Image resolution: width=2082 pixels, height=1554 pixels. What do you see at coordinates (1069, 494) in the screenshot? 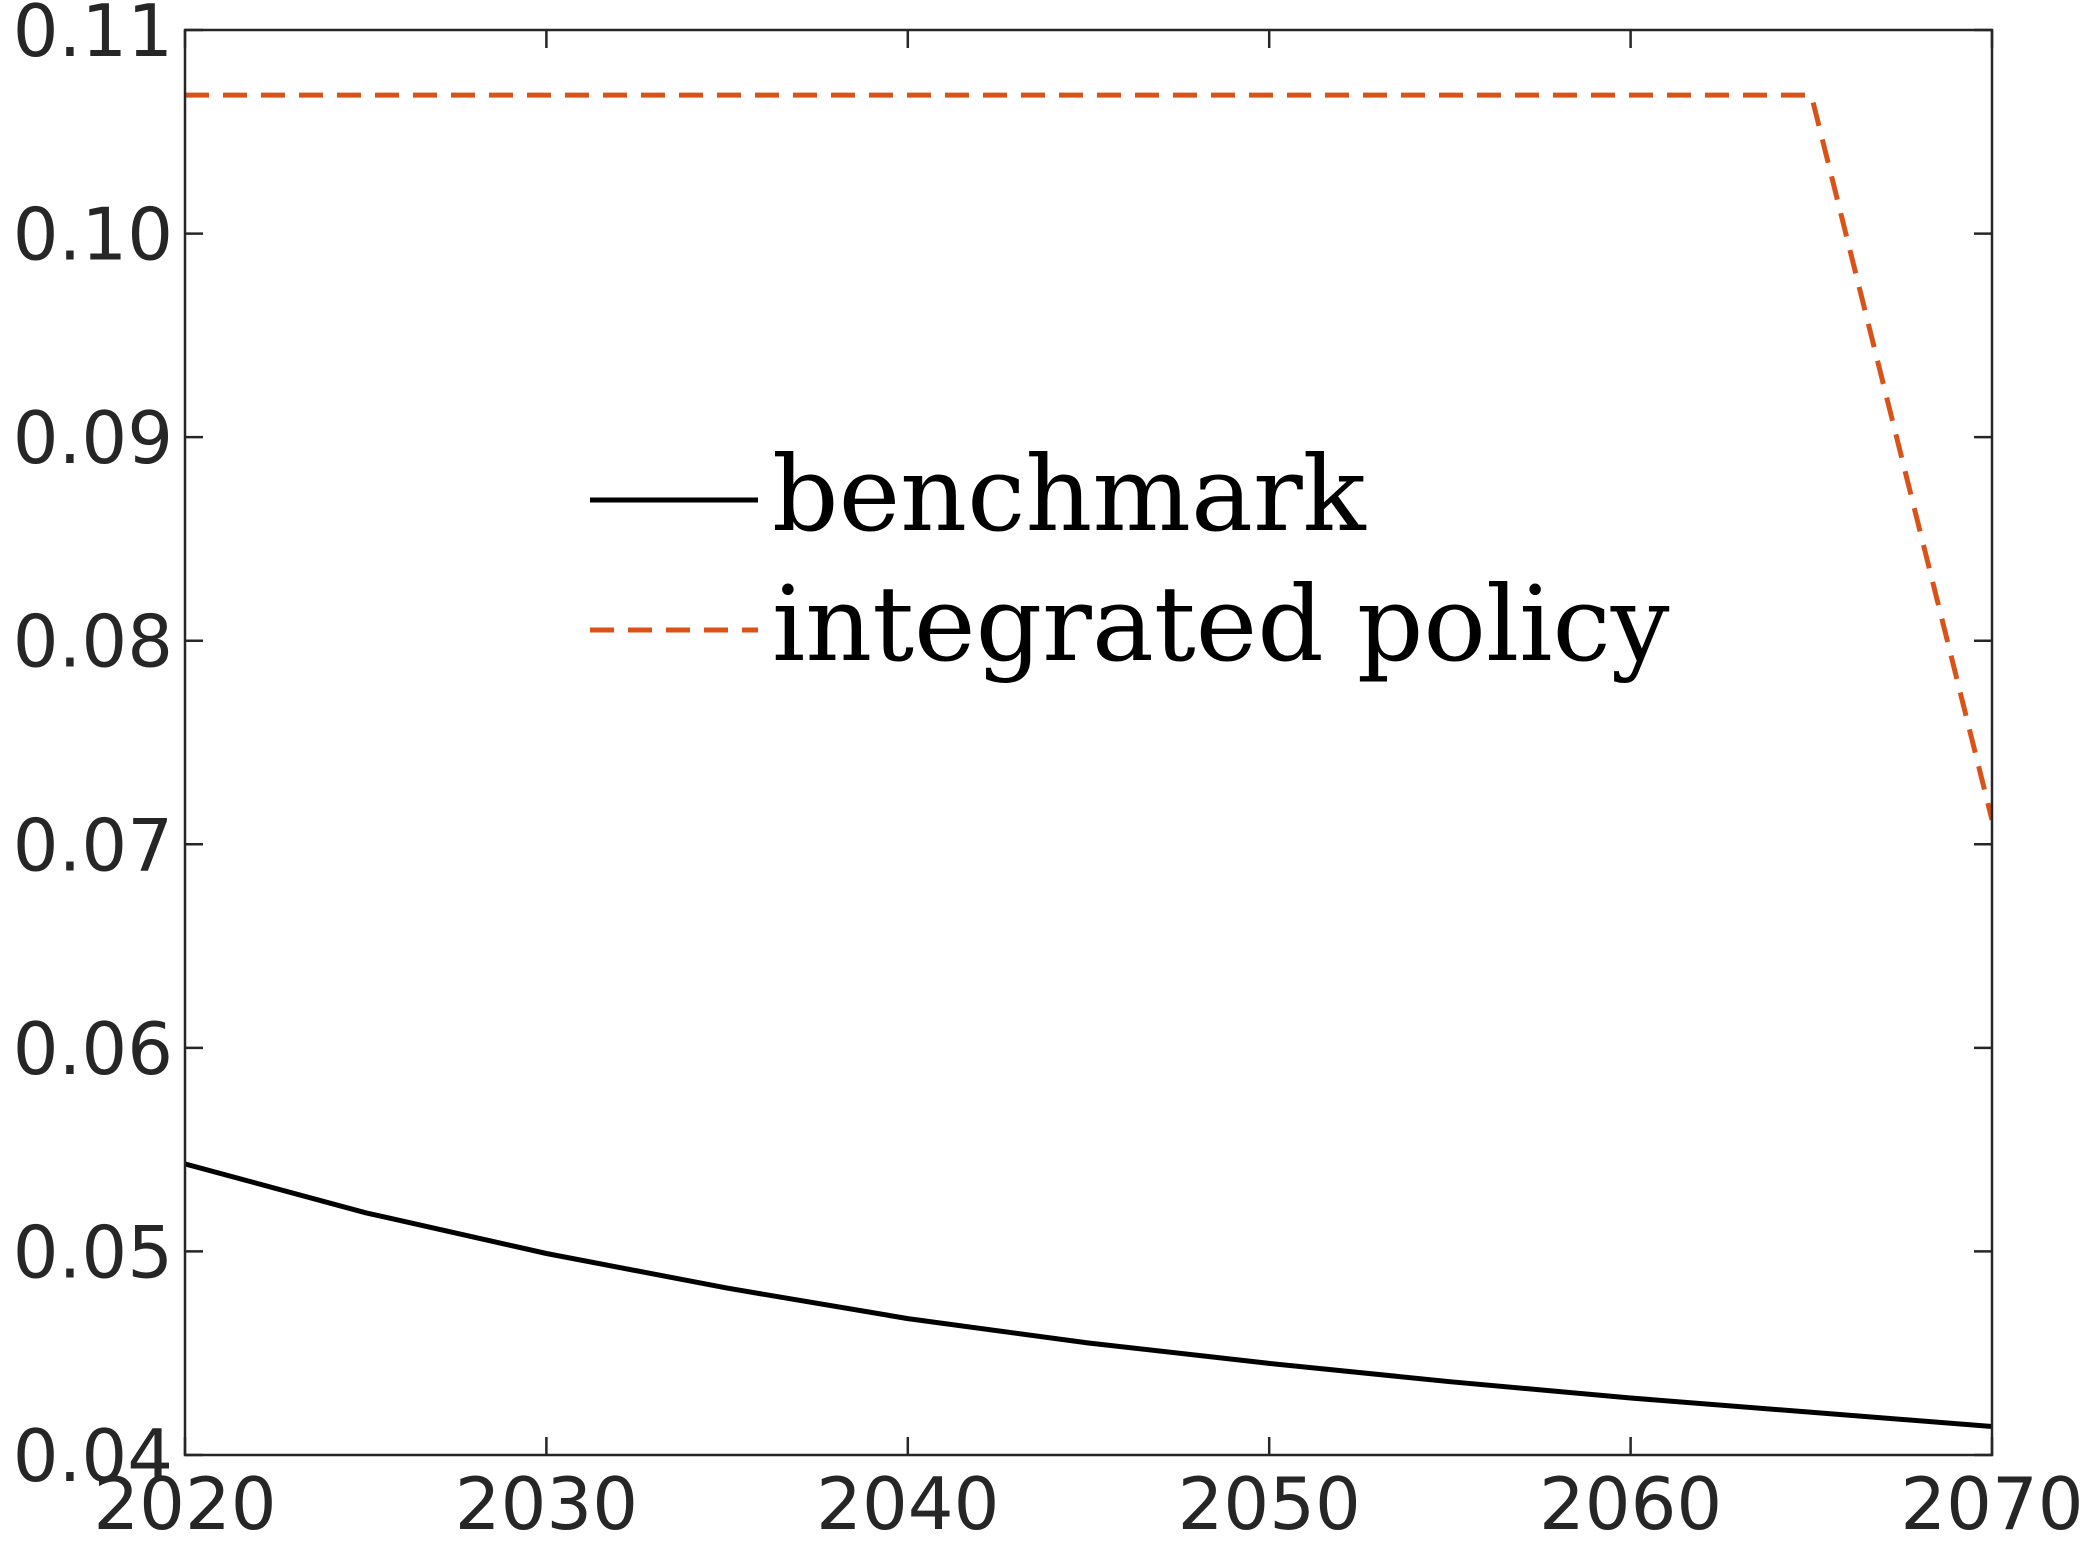
I see `legend-label: benchmark` at bounding box center [1069, 494].